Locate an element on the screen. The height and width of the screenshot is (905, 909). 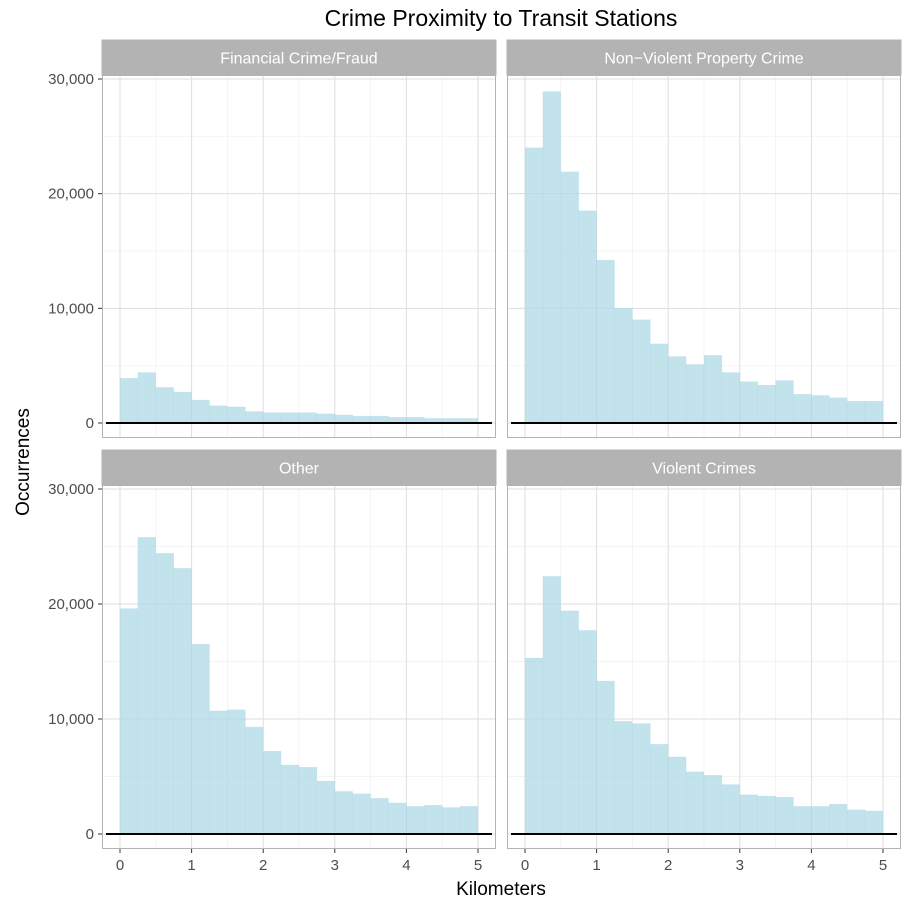
x-tick-label: 2 is located at coordinates (263, 865).